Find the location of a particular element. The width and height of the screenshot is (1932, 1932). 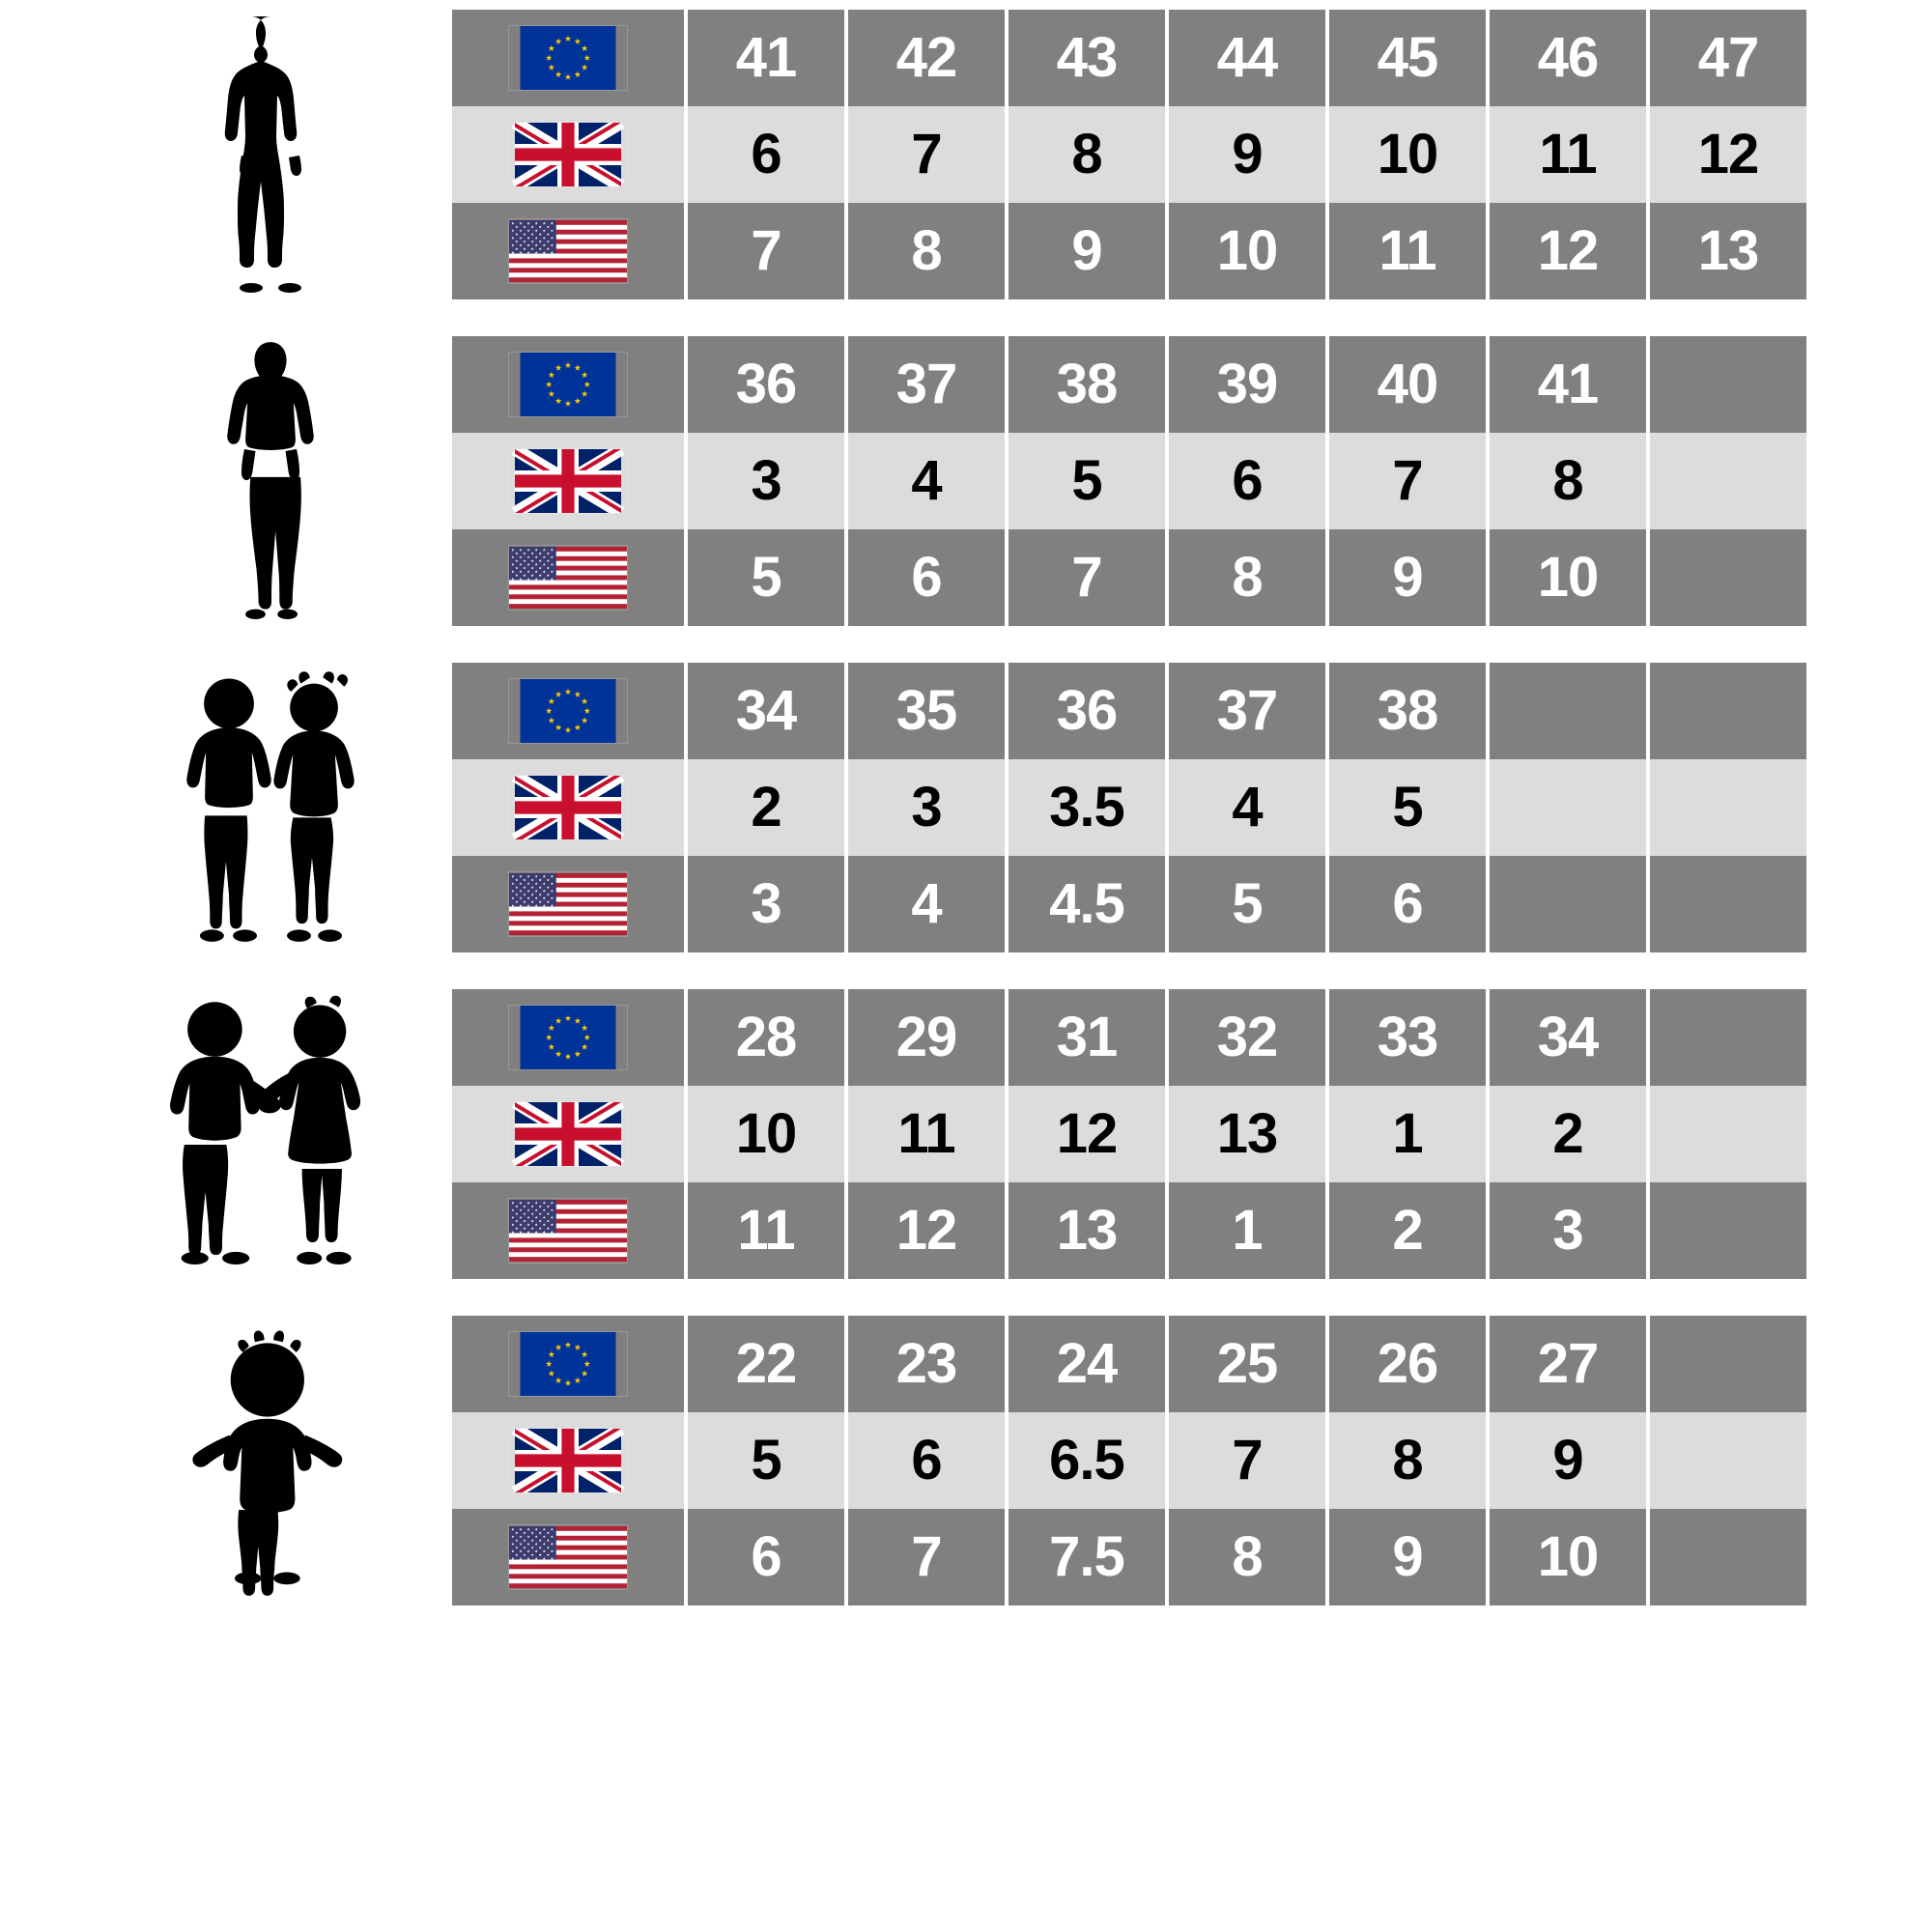

size-value: 12 is located at coordinates (926, 1230).